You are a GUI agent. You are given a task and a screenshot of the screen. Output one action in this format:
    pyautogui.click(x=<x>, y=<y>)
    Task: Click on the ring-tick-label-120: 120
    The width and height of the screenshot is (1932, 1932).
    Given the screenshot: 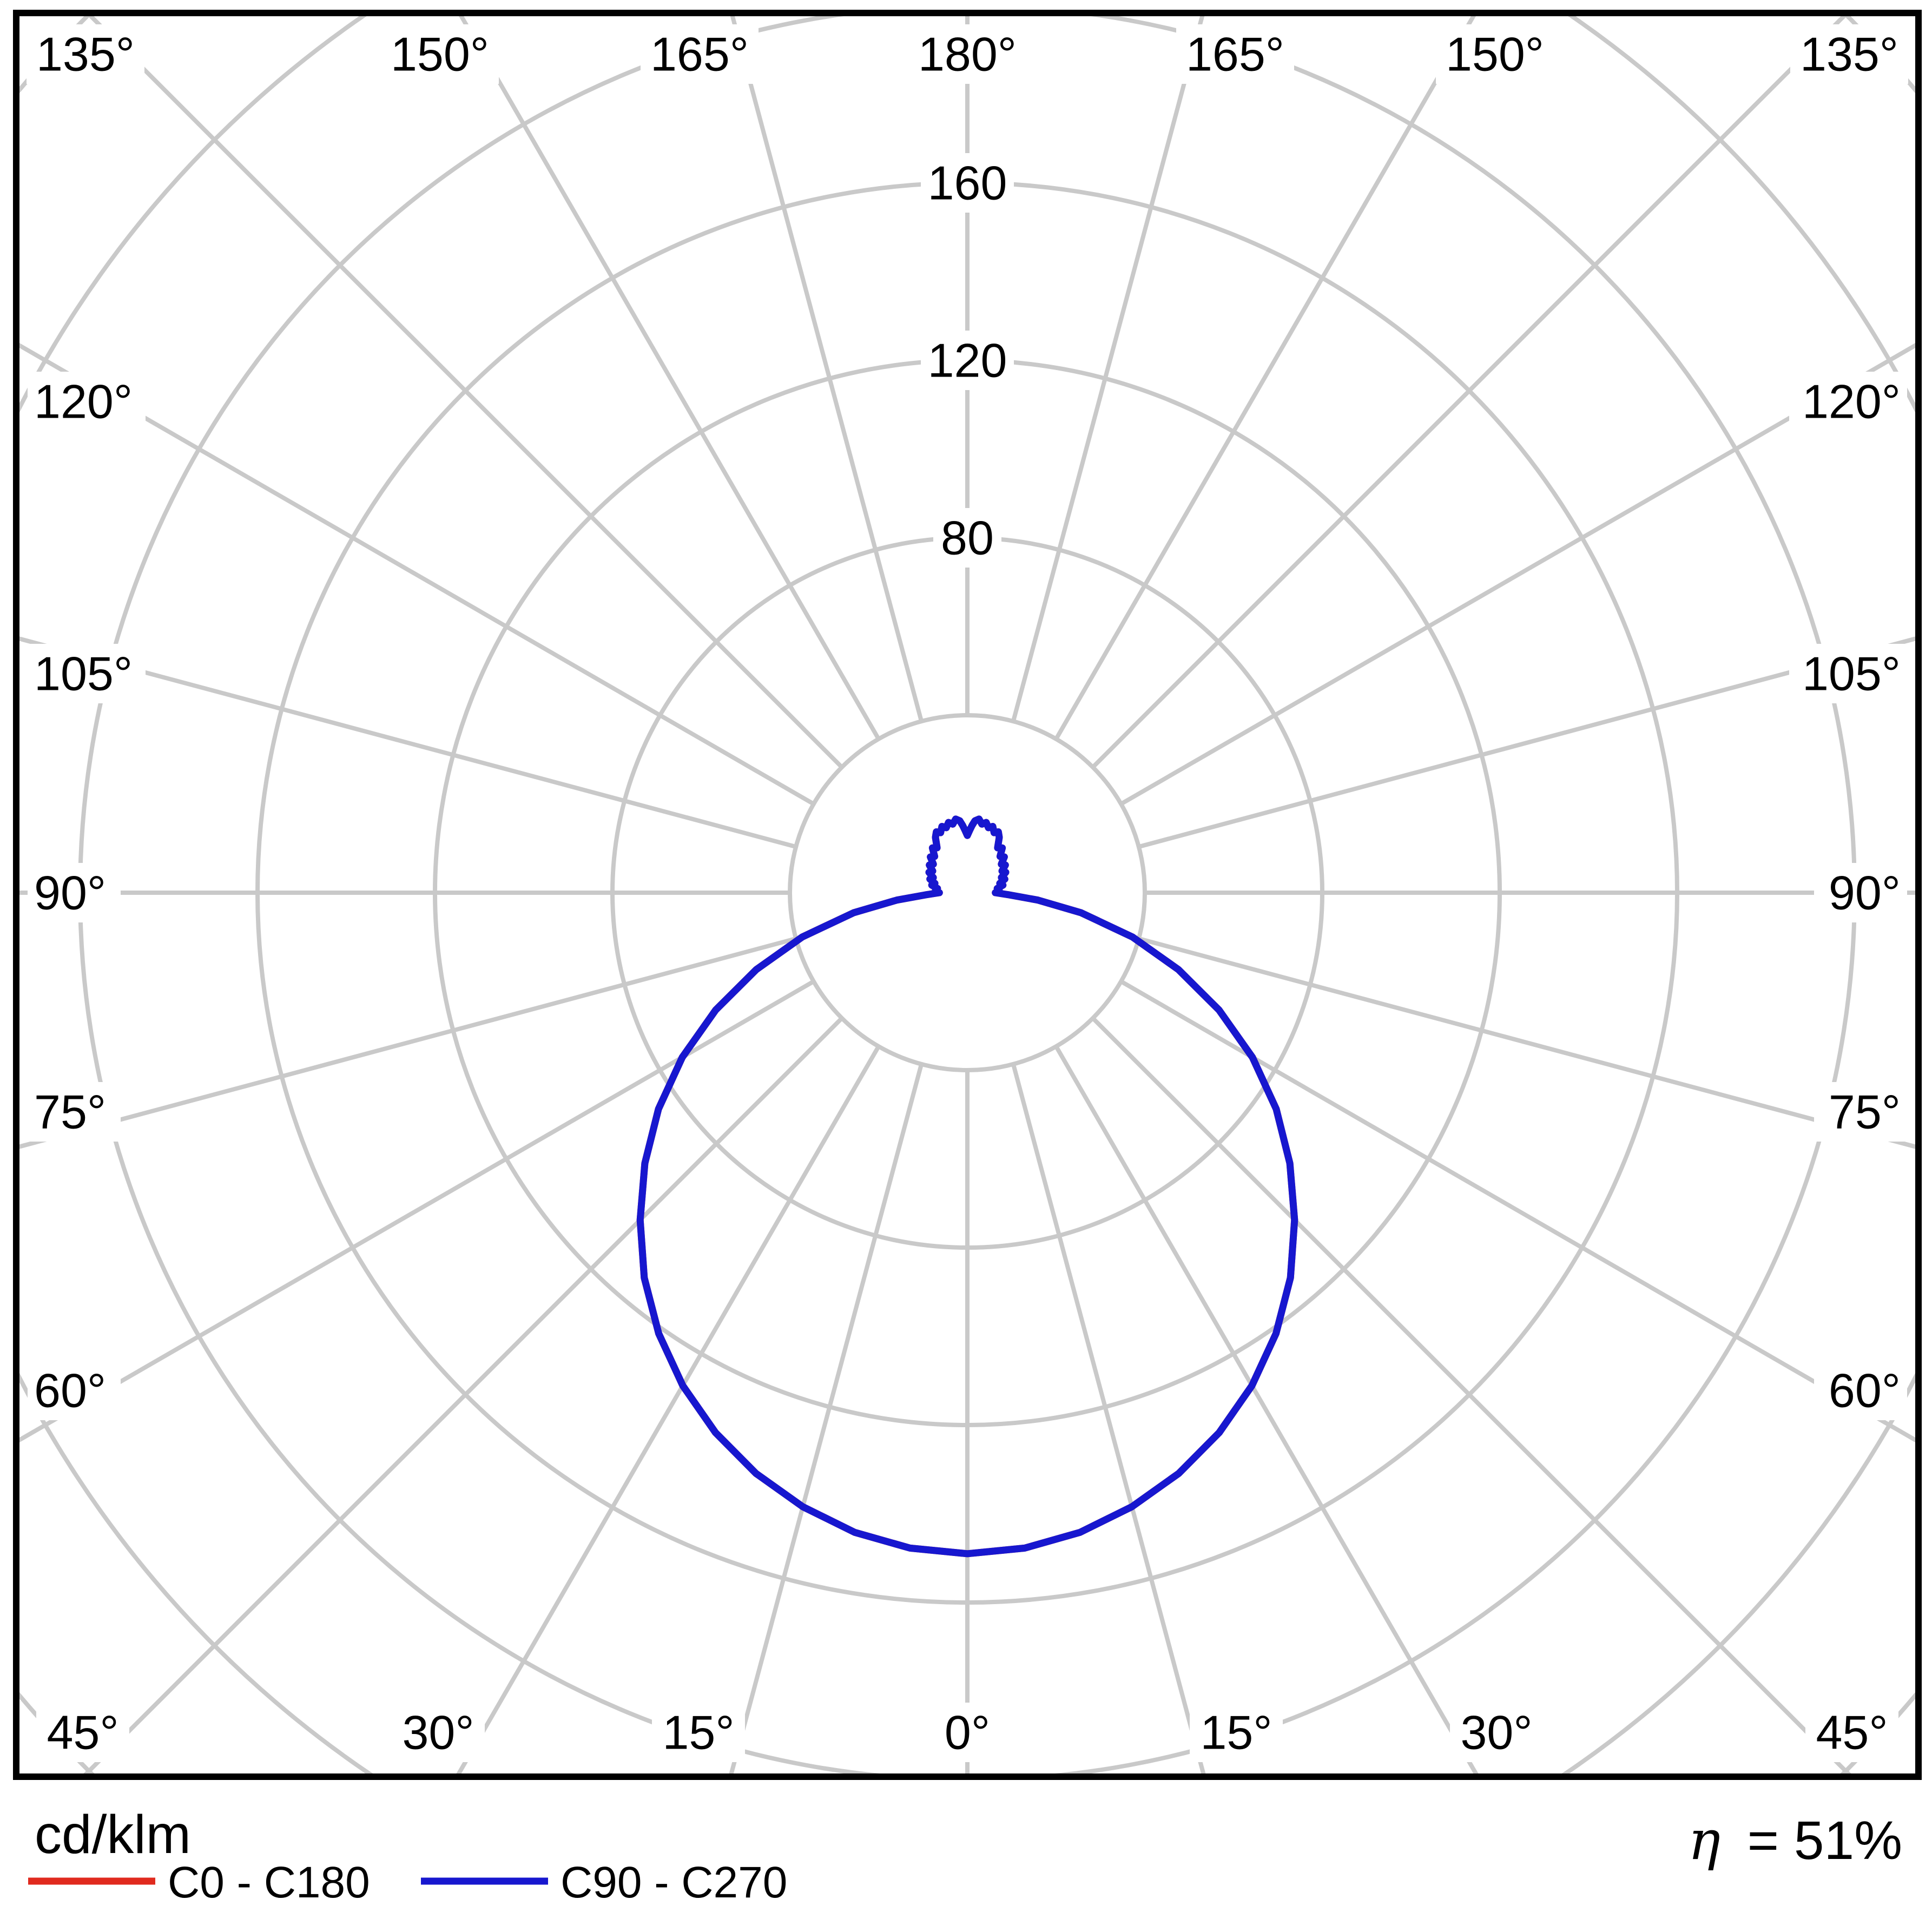 What is the action you would take?
    pyautogui.click(x=967, y=360)
    